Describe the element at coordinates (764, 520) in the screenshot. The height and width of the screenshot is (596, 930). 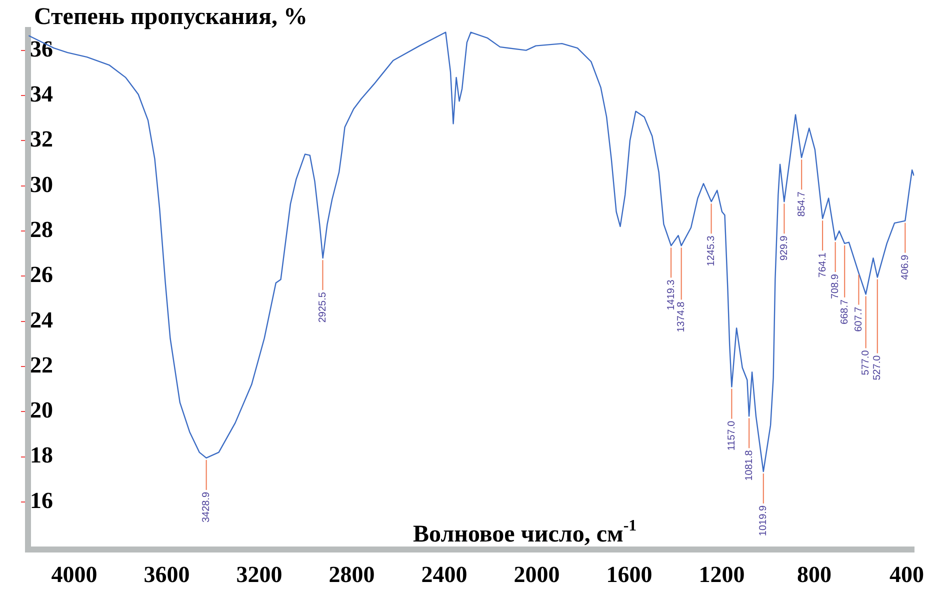
I see `annotation: 1019.9` at that location.